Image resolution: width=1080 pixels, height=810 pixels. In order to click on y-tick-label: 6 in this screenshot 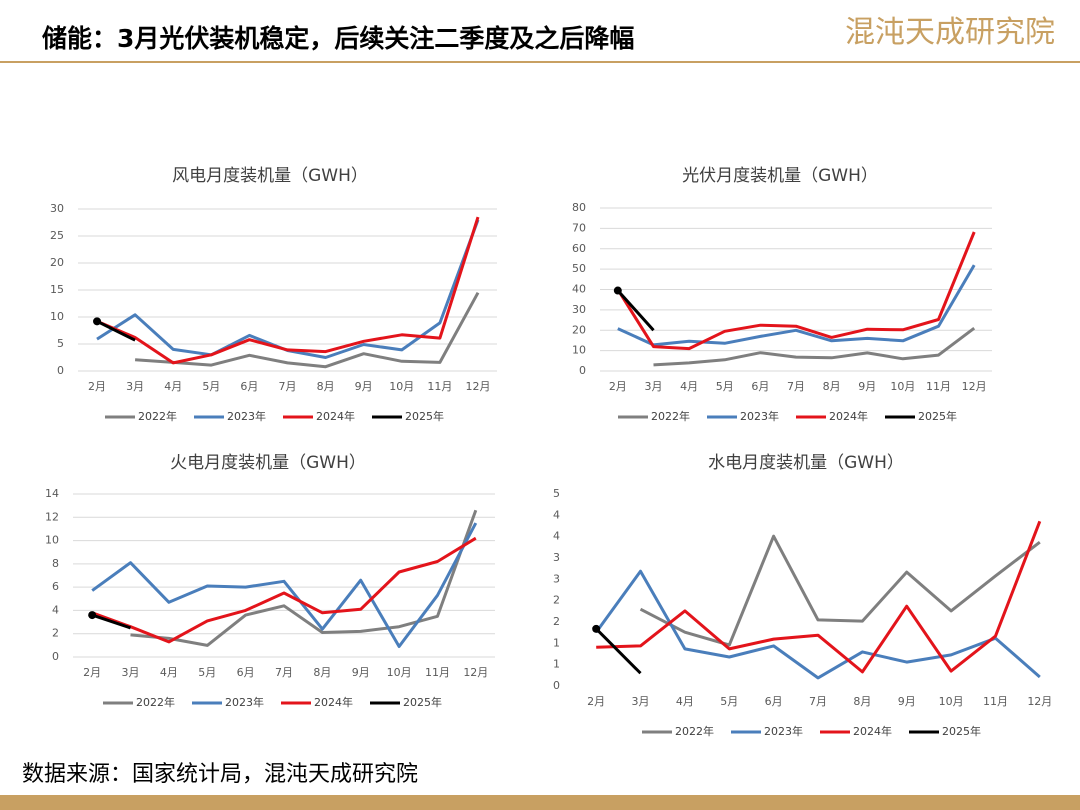, I will do `click(55, 586)`.